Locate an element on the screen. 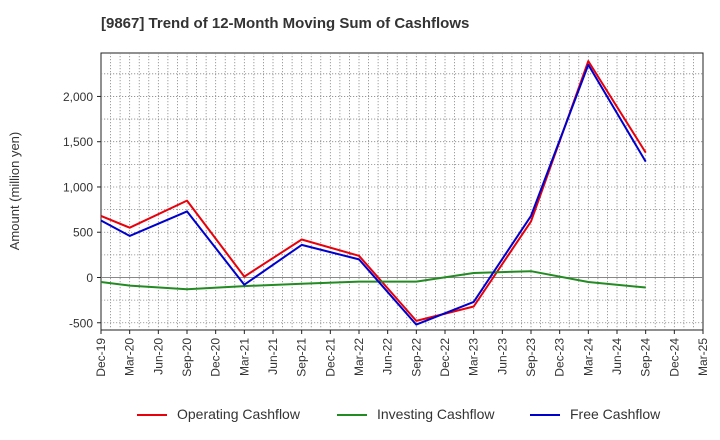  x-tick-label: Jun-22 is located at coordinates (388, 356).